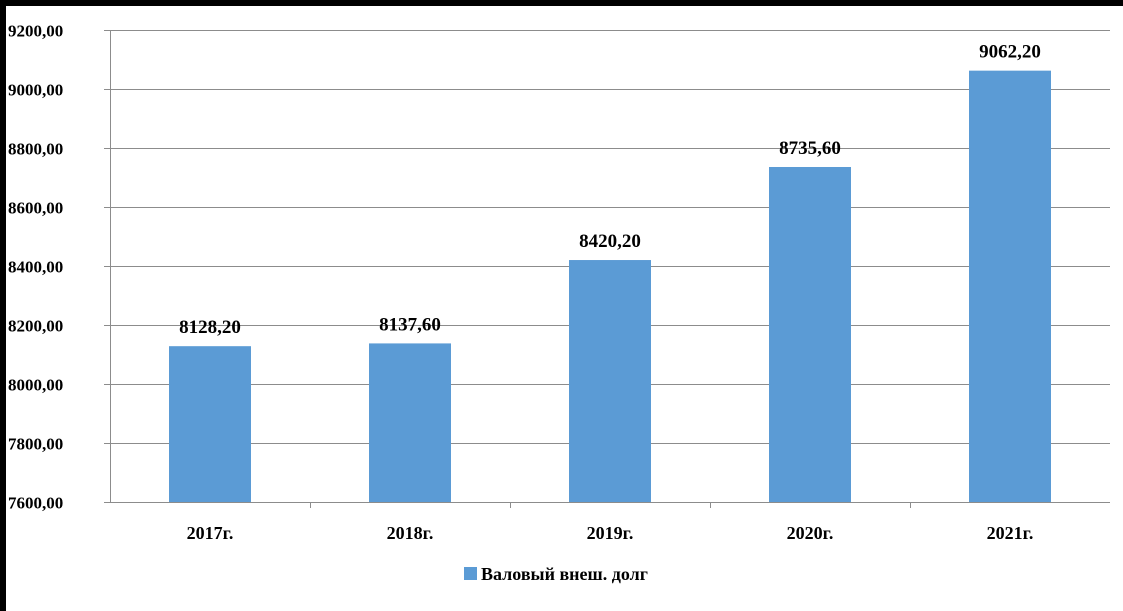  What do you see at coordinates (1010, 533) in the screenshot?
I see `x-tick-label: 2021г.` at bounding box center [1010, 533].